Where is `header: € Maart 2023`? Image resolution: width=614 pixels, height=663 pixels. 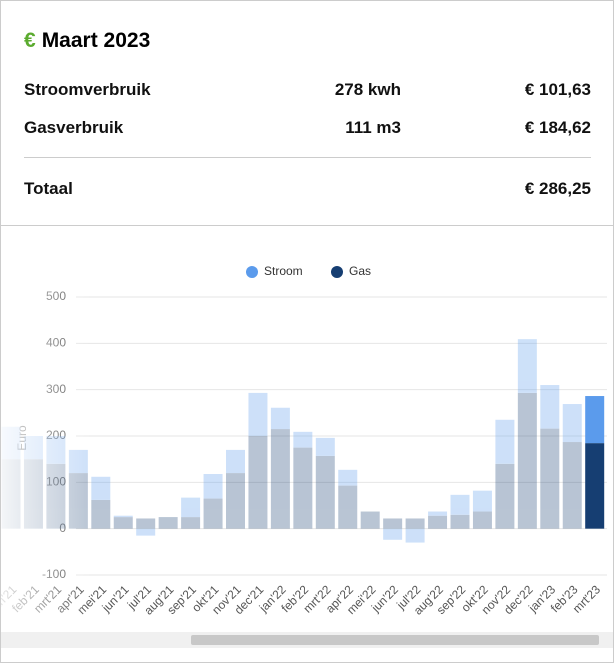 header: € Maart 2023 is located at coordinates (87, 41).